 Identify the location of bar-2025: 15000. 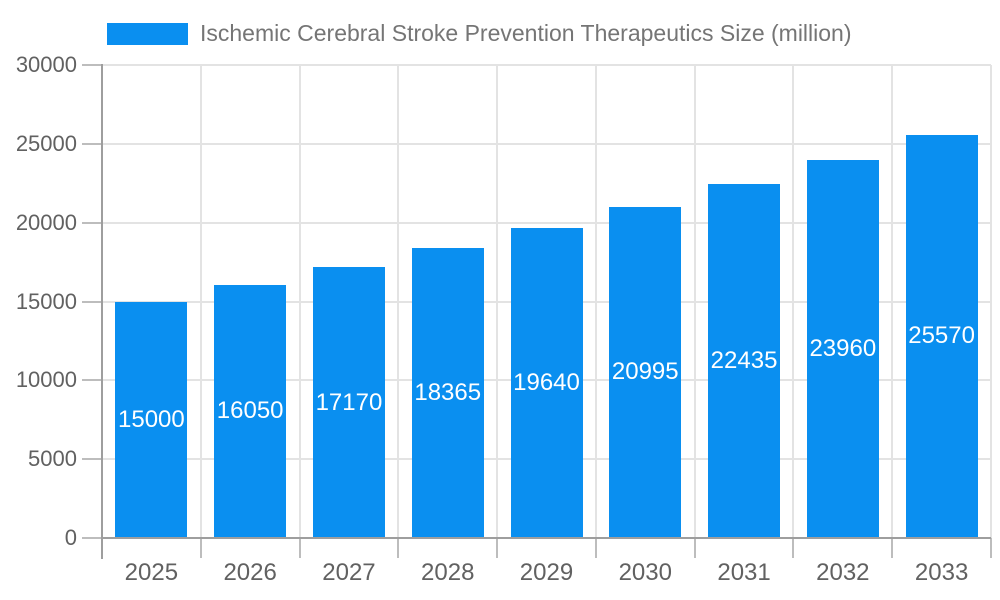
(151, 419).